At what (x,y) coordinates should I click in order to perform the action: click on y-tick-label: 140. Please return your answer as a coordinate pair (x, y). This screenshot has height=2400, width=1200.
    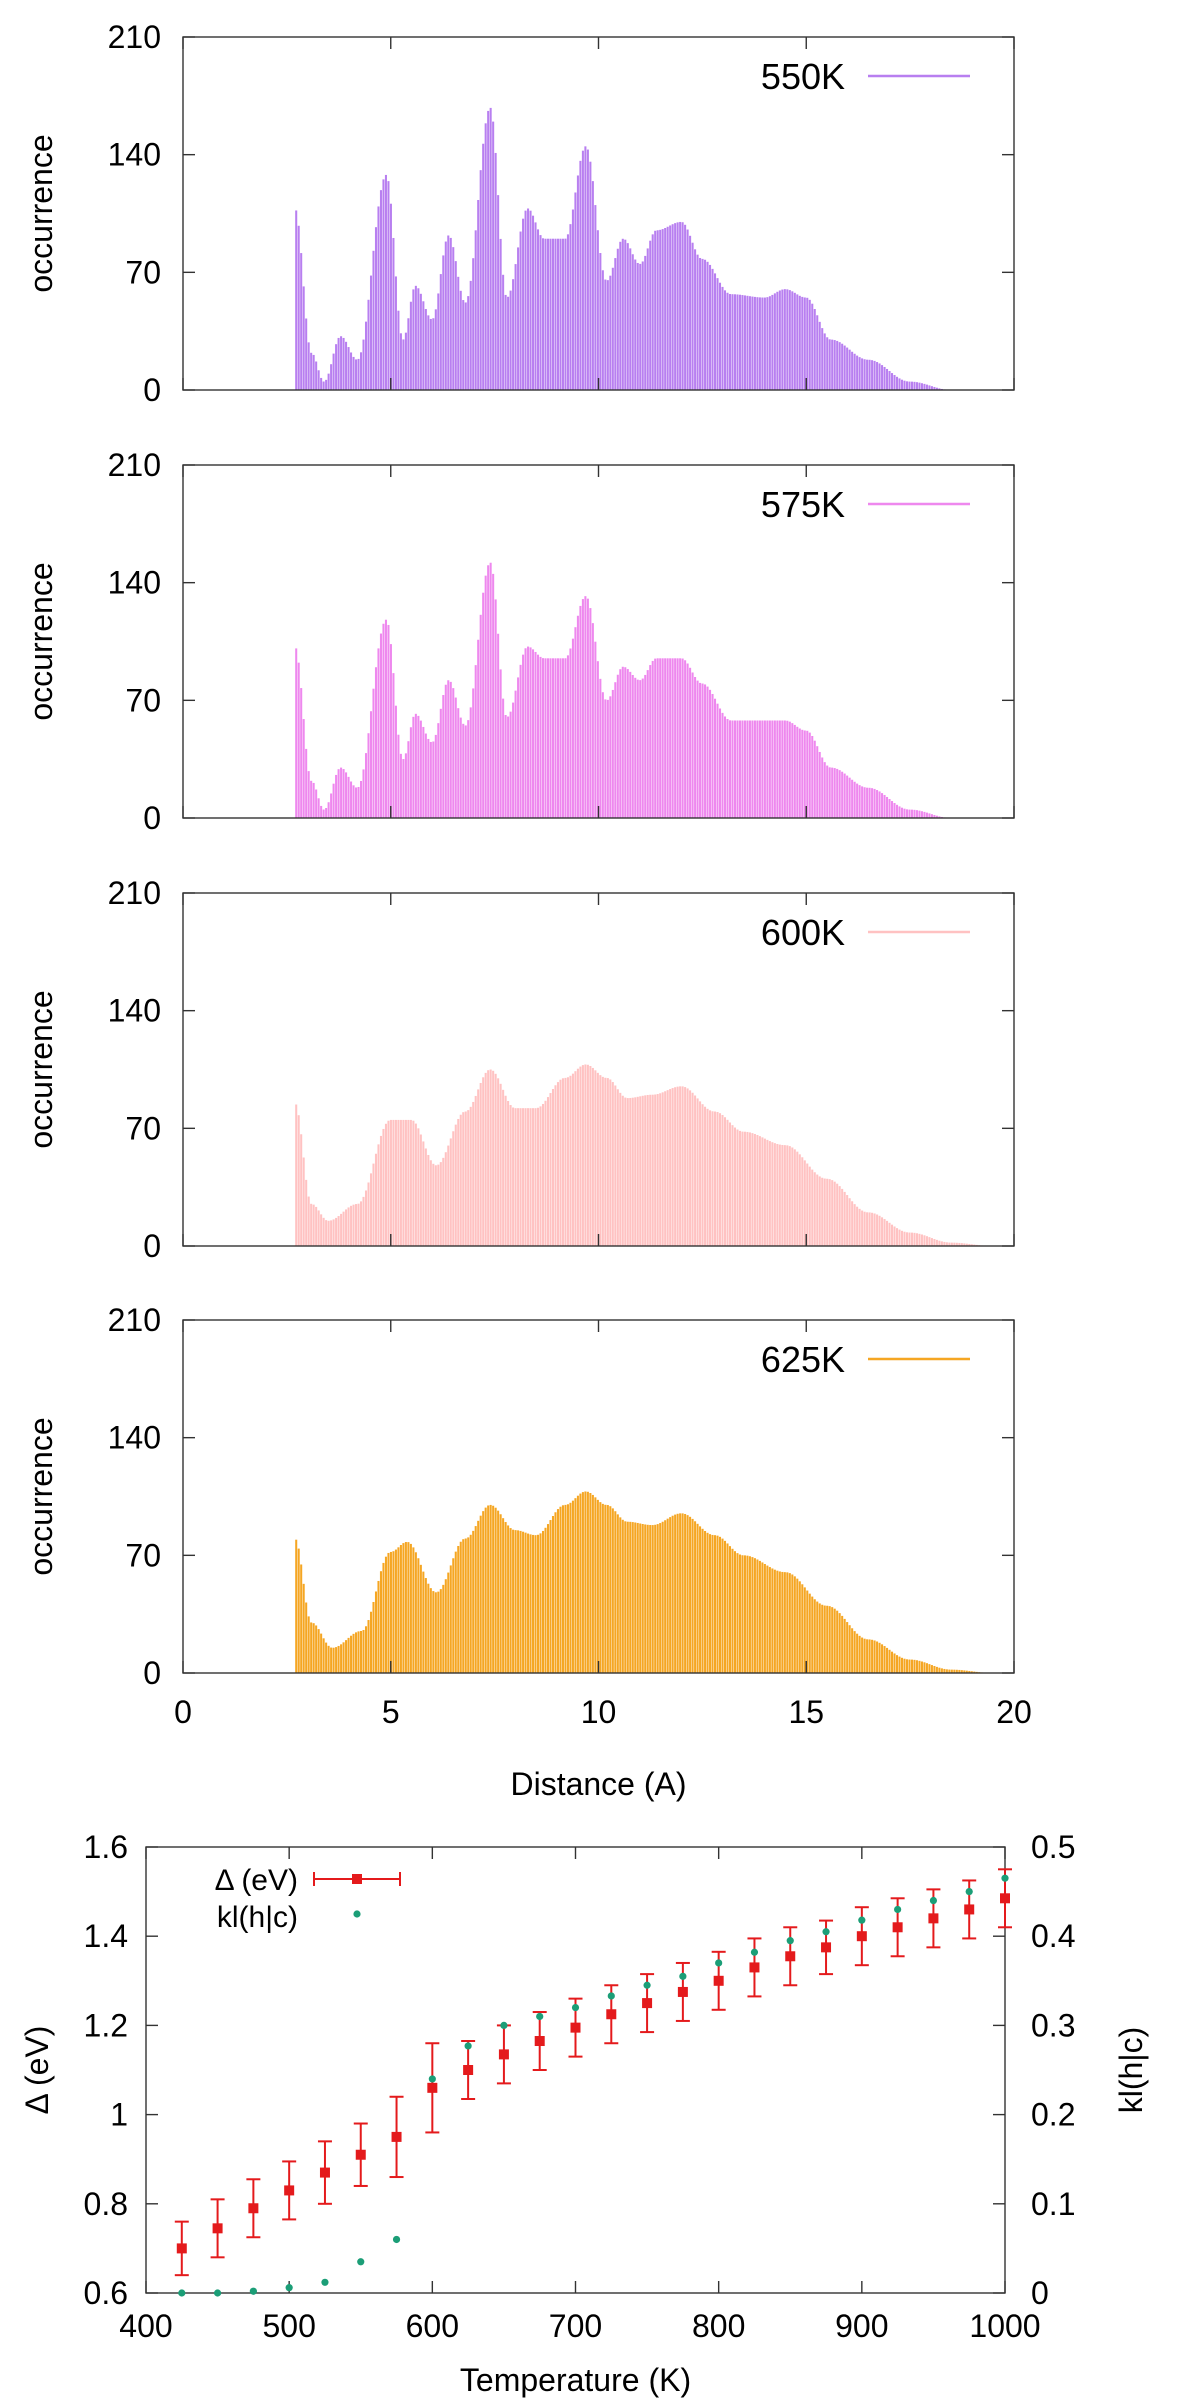
    Looking at the image, I should click on (134, 583).